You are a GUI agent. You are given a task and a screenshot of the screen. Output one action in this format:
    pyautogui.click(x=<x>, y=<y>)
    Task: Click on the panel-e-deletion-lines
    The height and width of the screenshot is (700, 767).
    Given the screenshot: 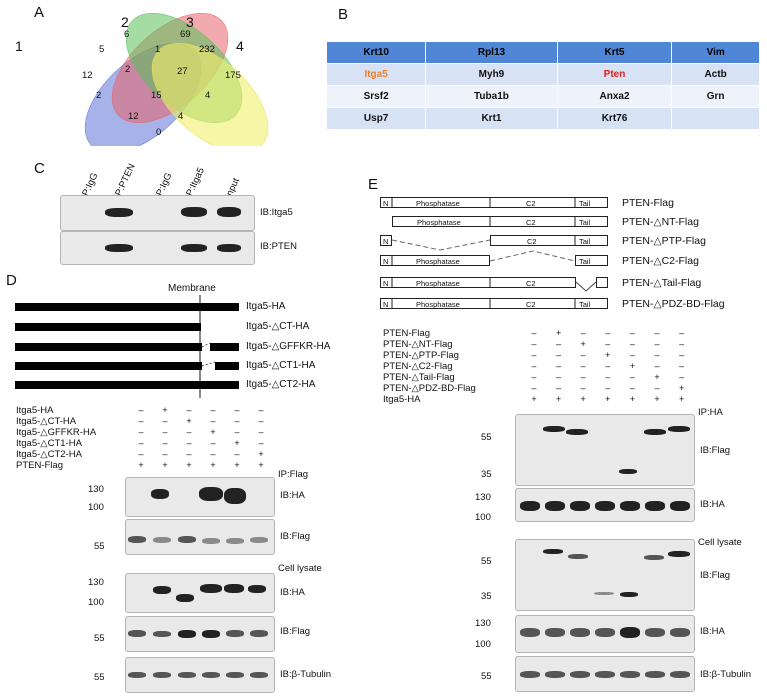 What is the action you would take?
    pyautogui.click(x=494, y=253)
    